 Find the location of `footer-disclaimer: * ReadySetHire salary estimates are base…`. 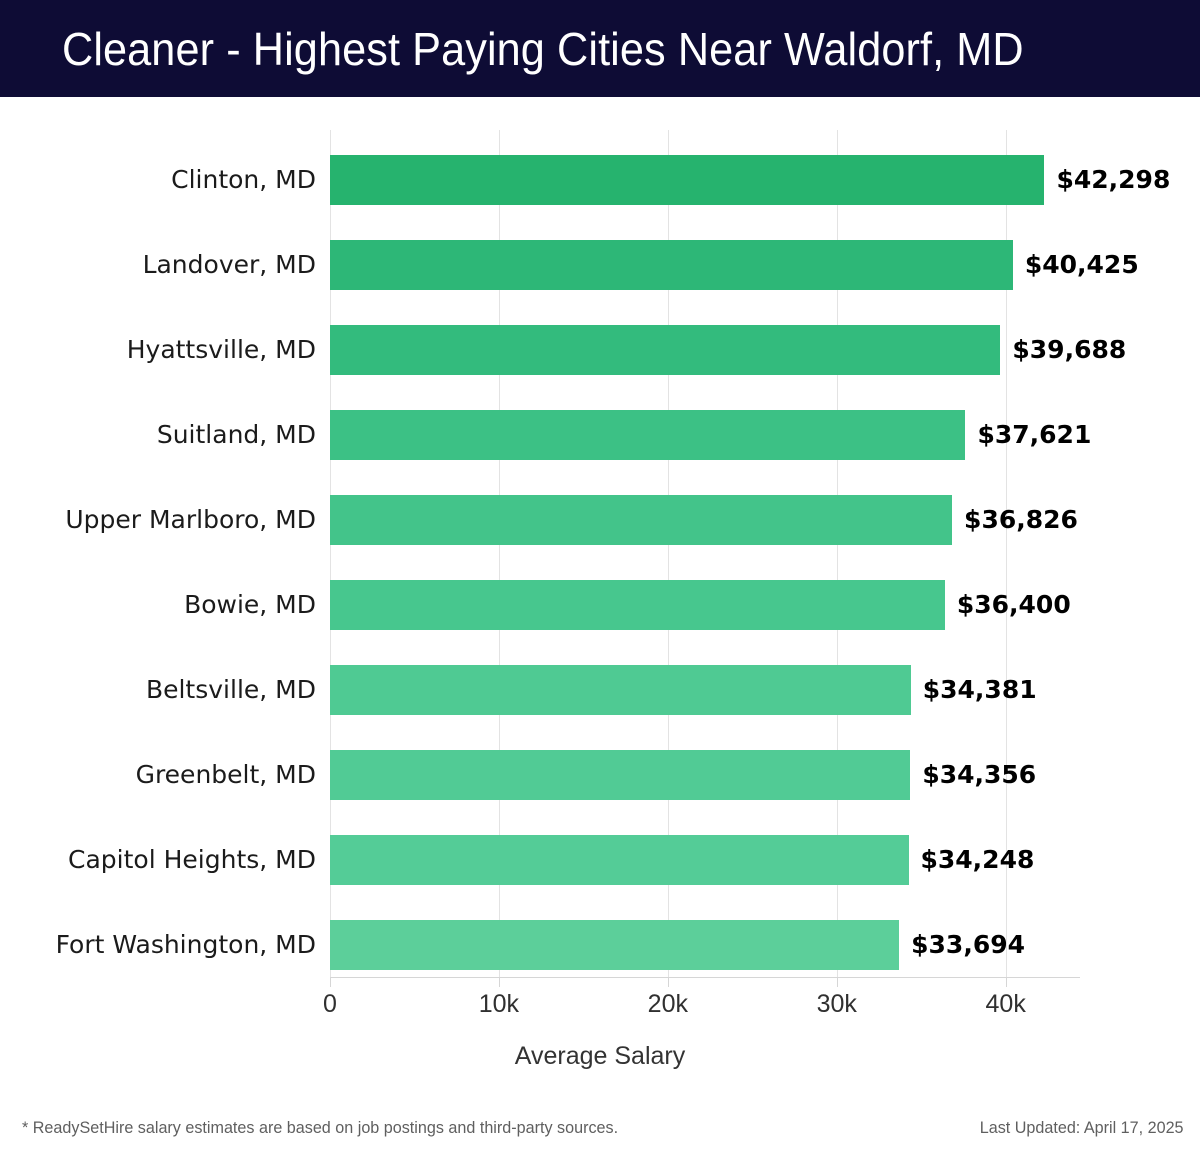

footer-disclaimer: * ReadySetHire salary estimates are base… is located at coordinates (320, 1127).